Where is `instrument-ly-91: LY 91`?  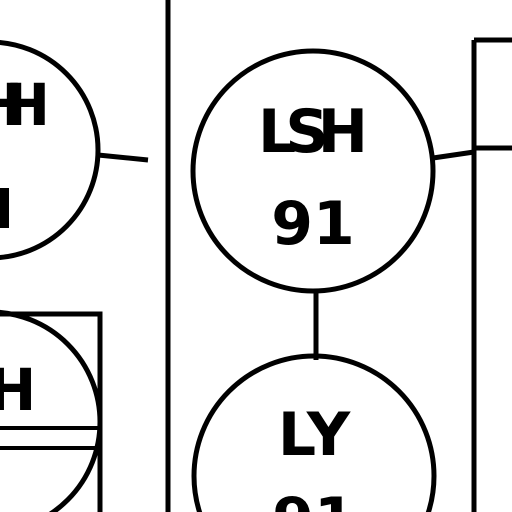 instrument-ly-91: LY 91 is located at coordinates (314, 432).